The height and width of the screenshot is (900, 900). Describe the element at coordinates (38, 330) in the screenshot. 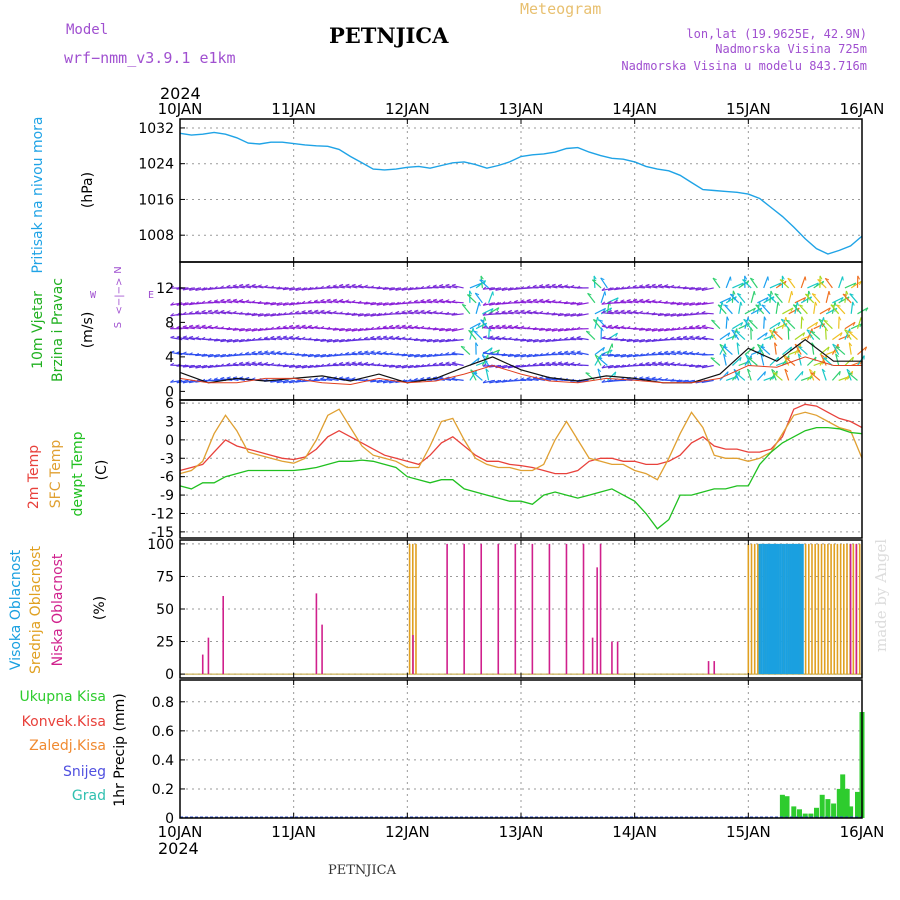

I see `wind-side-label-1: 10m Vjetar` at that location.